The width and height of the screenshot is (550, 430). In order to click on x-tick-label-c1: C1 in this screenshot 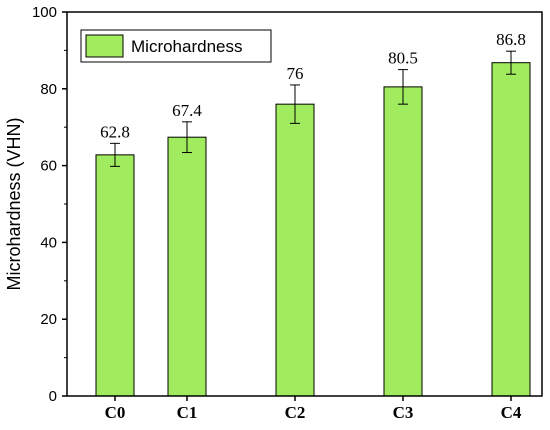, I will do `click(187, 412)`.